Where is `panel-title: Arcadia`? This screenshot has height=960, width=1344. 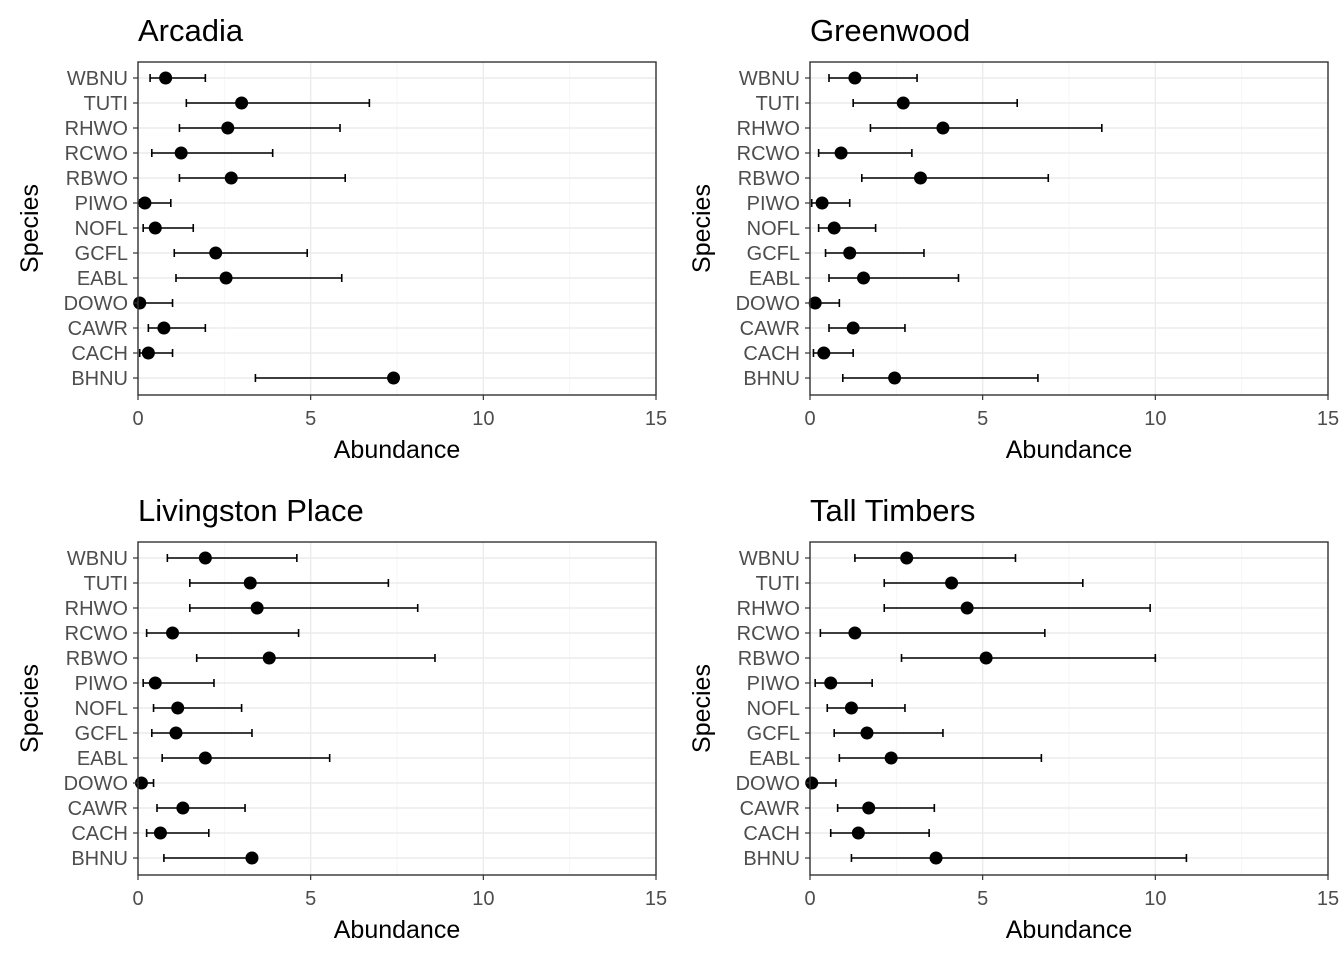 panel-title: Arcadia is located at coordinates (191, 30).